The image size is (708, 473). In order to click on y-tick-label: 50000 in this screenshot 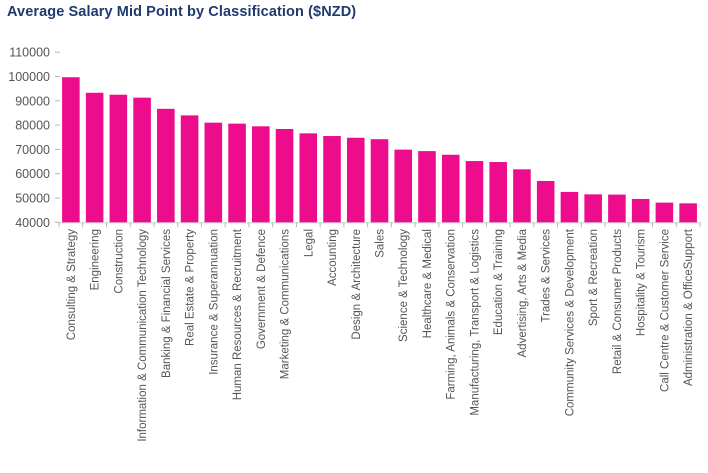, I will do `click(32, 199)`.